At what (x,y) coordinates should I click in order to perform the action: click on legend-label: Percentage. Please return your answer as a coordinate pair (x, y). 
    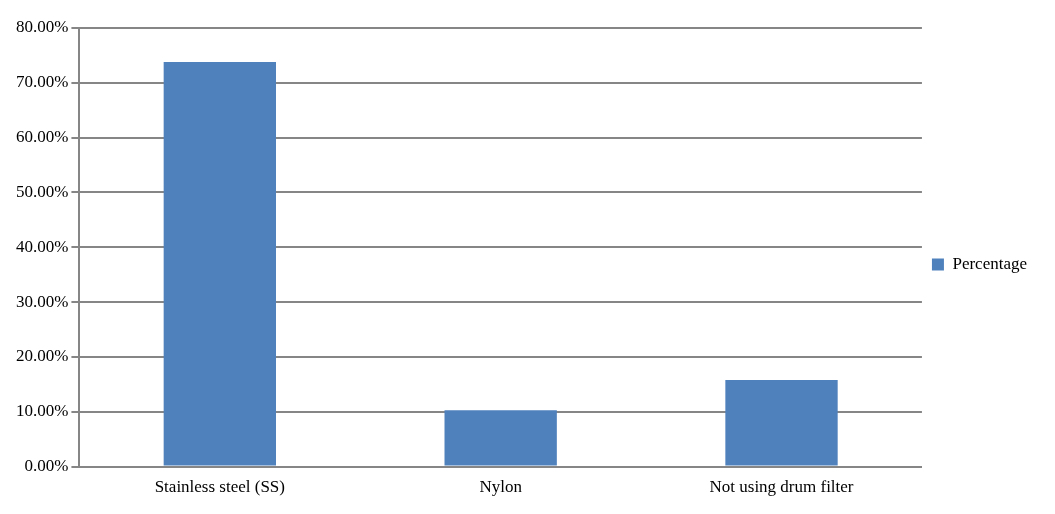
    Looking at the image, I should click on (990, 263).